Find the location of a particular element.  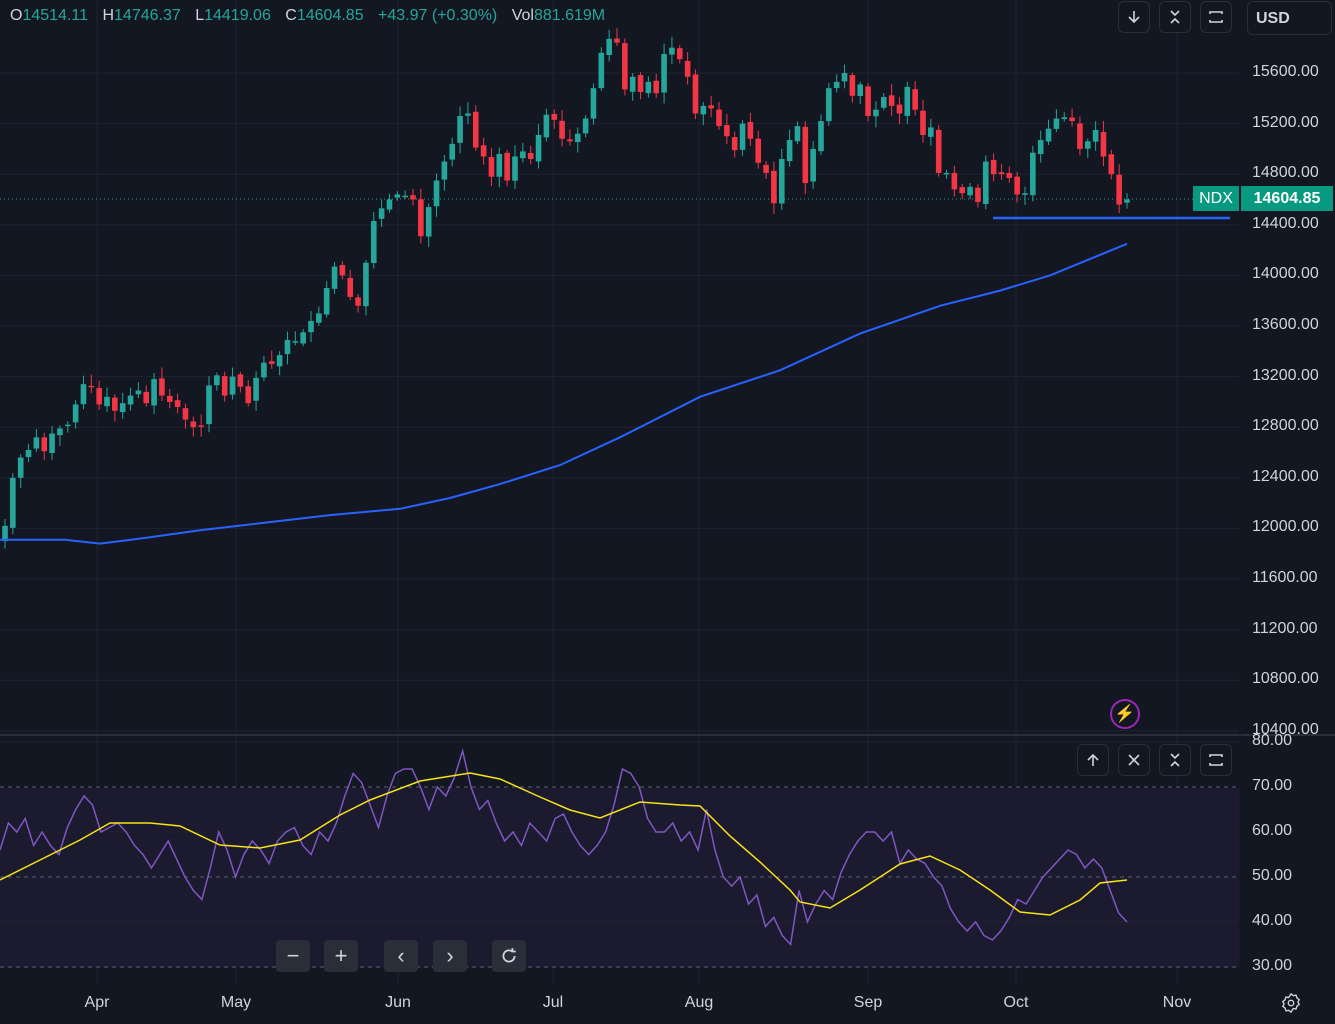

move-pane-down-button is located at coordinates (1134, 17).